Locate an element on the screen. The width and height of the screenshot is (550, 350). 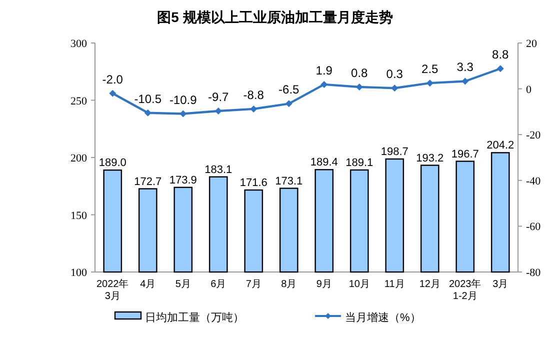
data-label: 196.7 is located at coordinates (465, 154).